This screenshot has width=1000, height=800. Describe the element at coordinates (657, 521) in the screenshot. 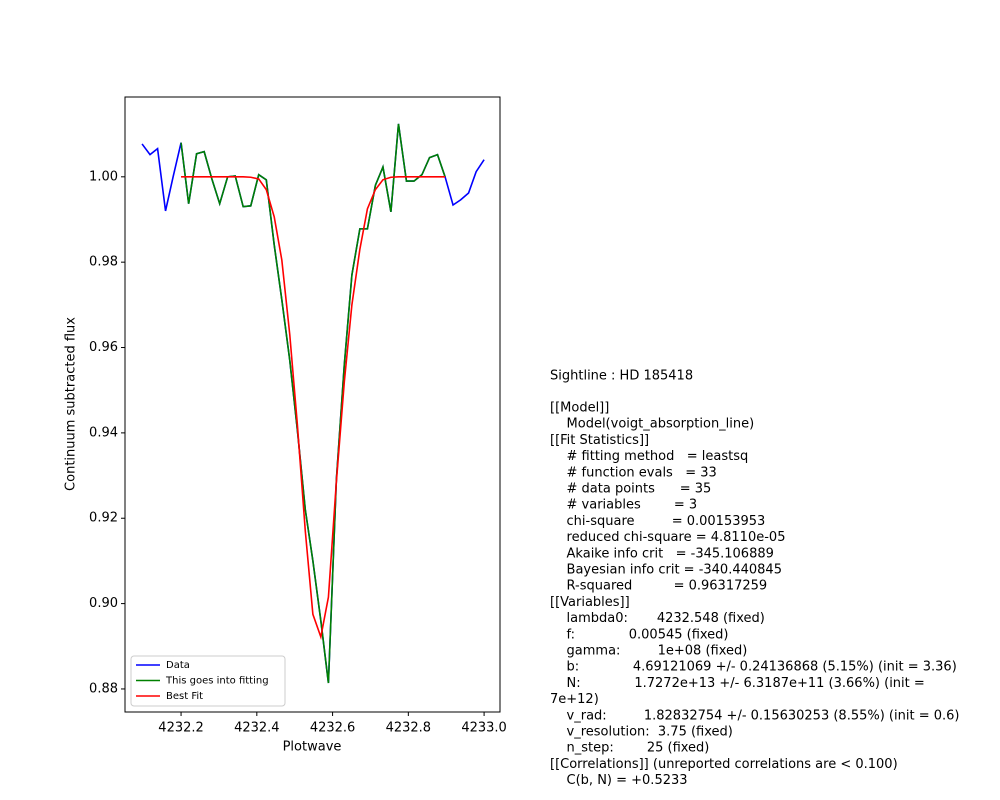

I see `report-line: chi-square = 0.00153953` at that location.